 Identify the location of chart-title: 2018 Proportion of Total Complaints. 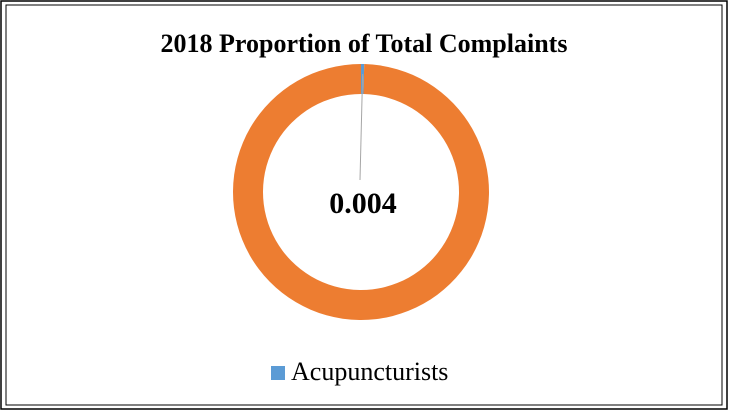
(364, 43).